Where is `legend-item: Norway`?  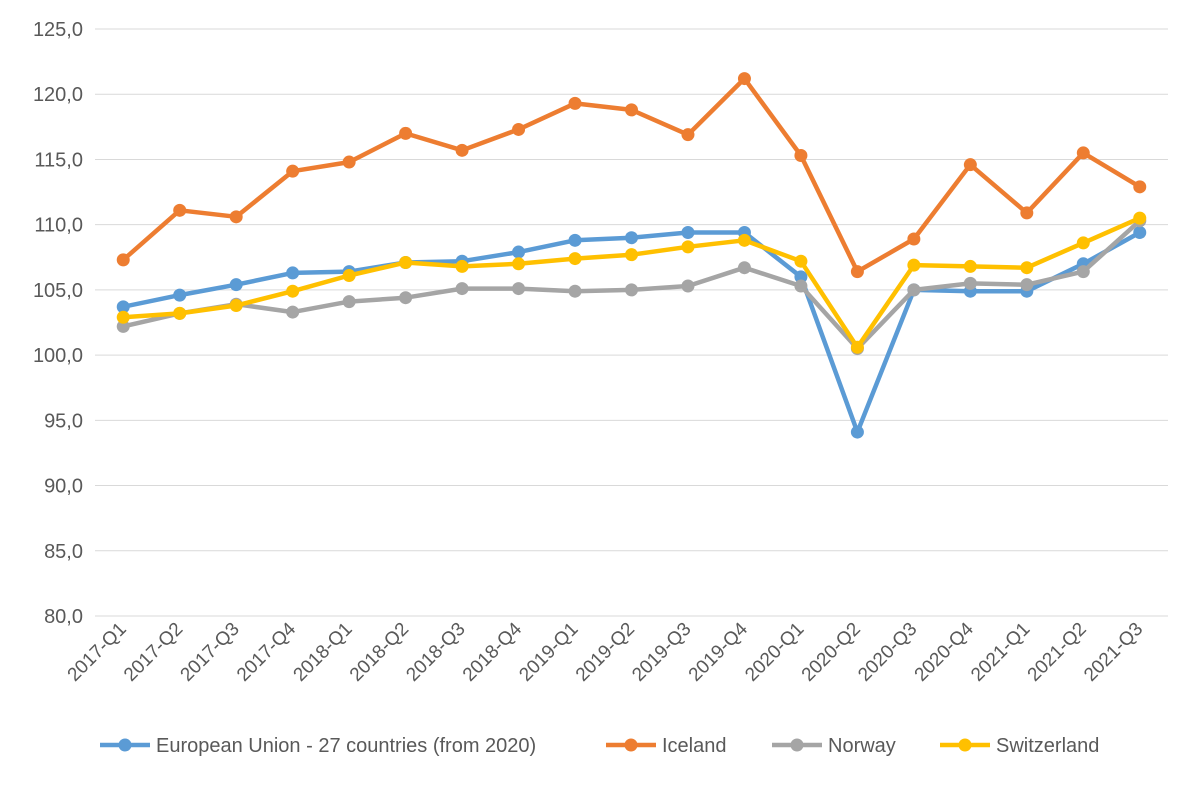 legend-item: Norway is located at coordinates (834, 746).